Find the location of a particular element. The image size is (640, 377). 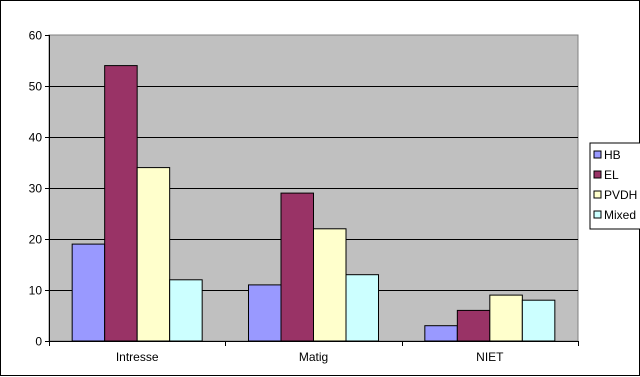

y-tick-label: 20 is located at coordinates (36, 240).